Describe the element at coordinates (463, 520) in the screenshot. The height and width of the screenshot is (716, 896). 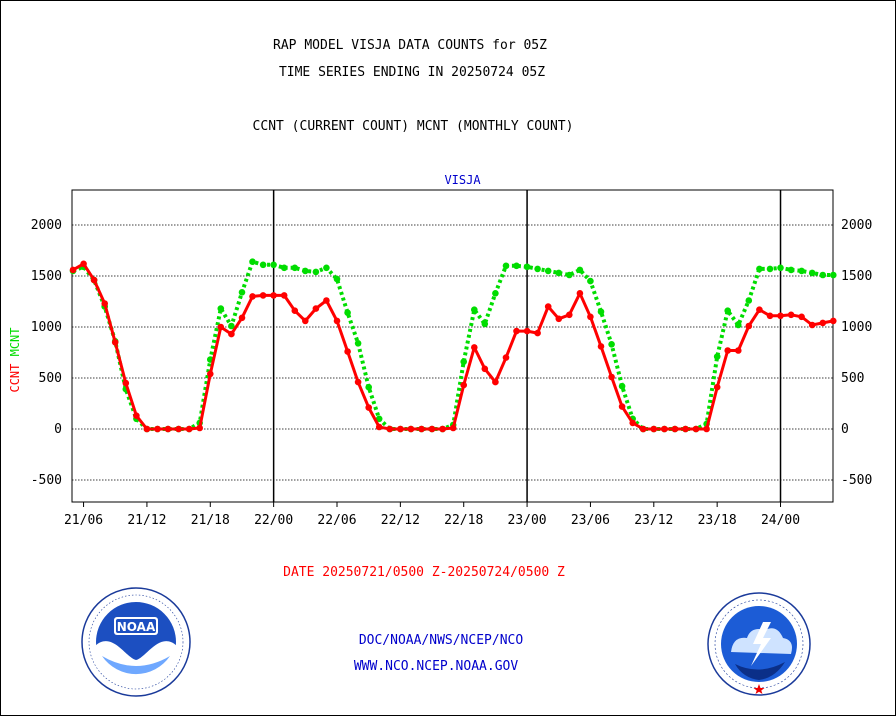
I see `x-tick-label: 22/18` at that location.